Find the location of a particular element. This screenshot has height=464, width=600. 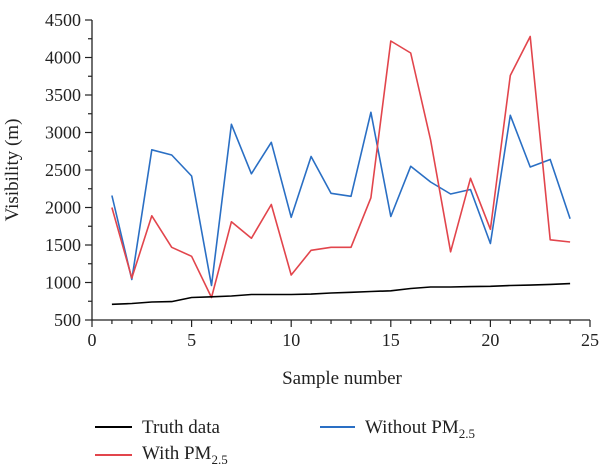

y-tick-label: 3000 is located at coordinates (63, 133).